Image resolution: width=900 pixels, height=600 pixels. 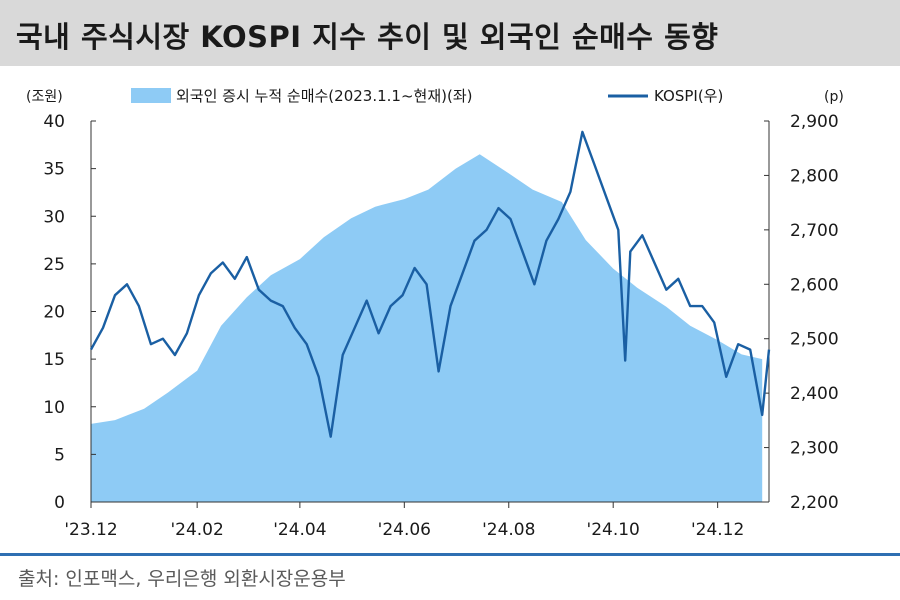 I want to click on legend-area-label: 외국인 증시 누적 순매수(2023.1.1~현재)(좌), so click(x=324, y=96).